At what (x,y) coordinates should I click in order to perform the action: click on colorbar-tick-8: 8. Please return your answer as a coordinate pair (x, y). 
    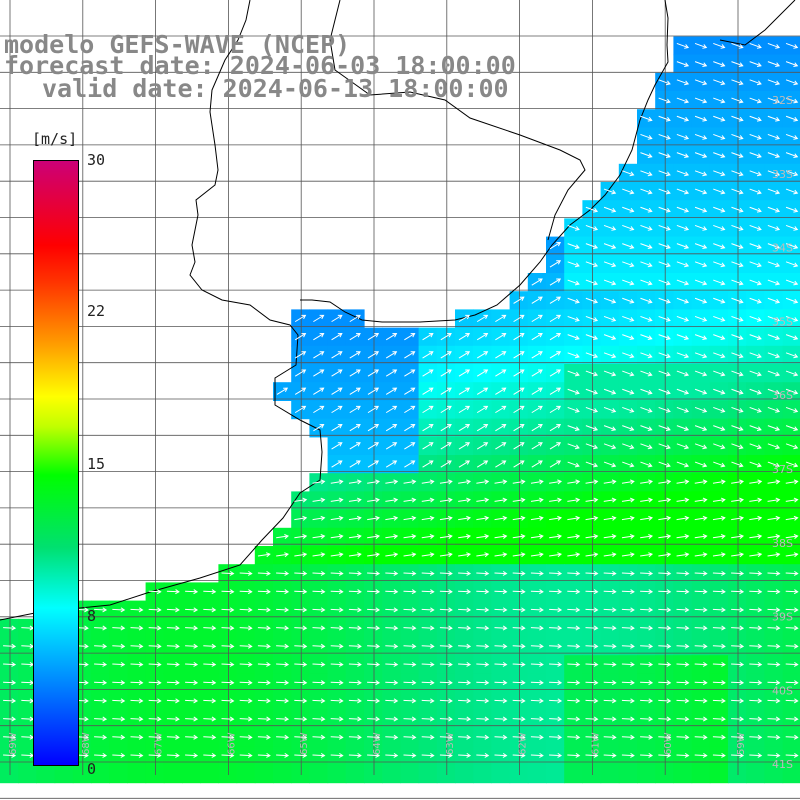
    Looking at the image, I should click on (92, 616).